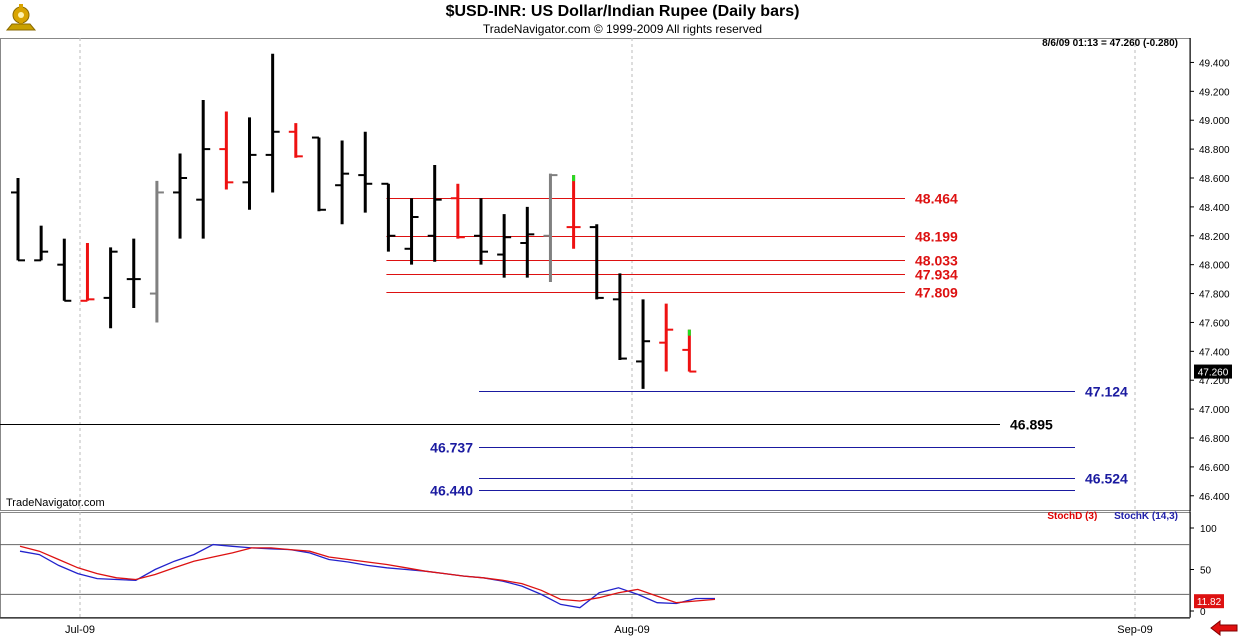 The width and height of the screenshot is (1245, 640). I want to click on price-tick-label: 47.800, so click(1214, 295).